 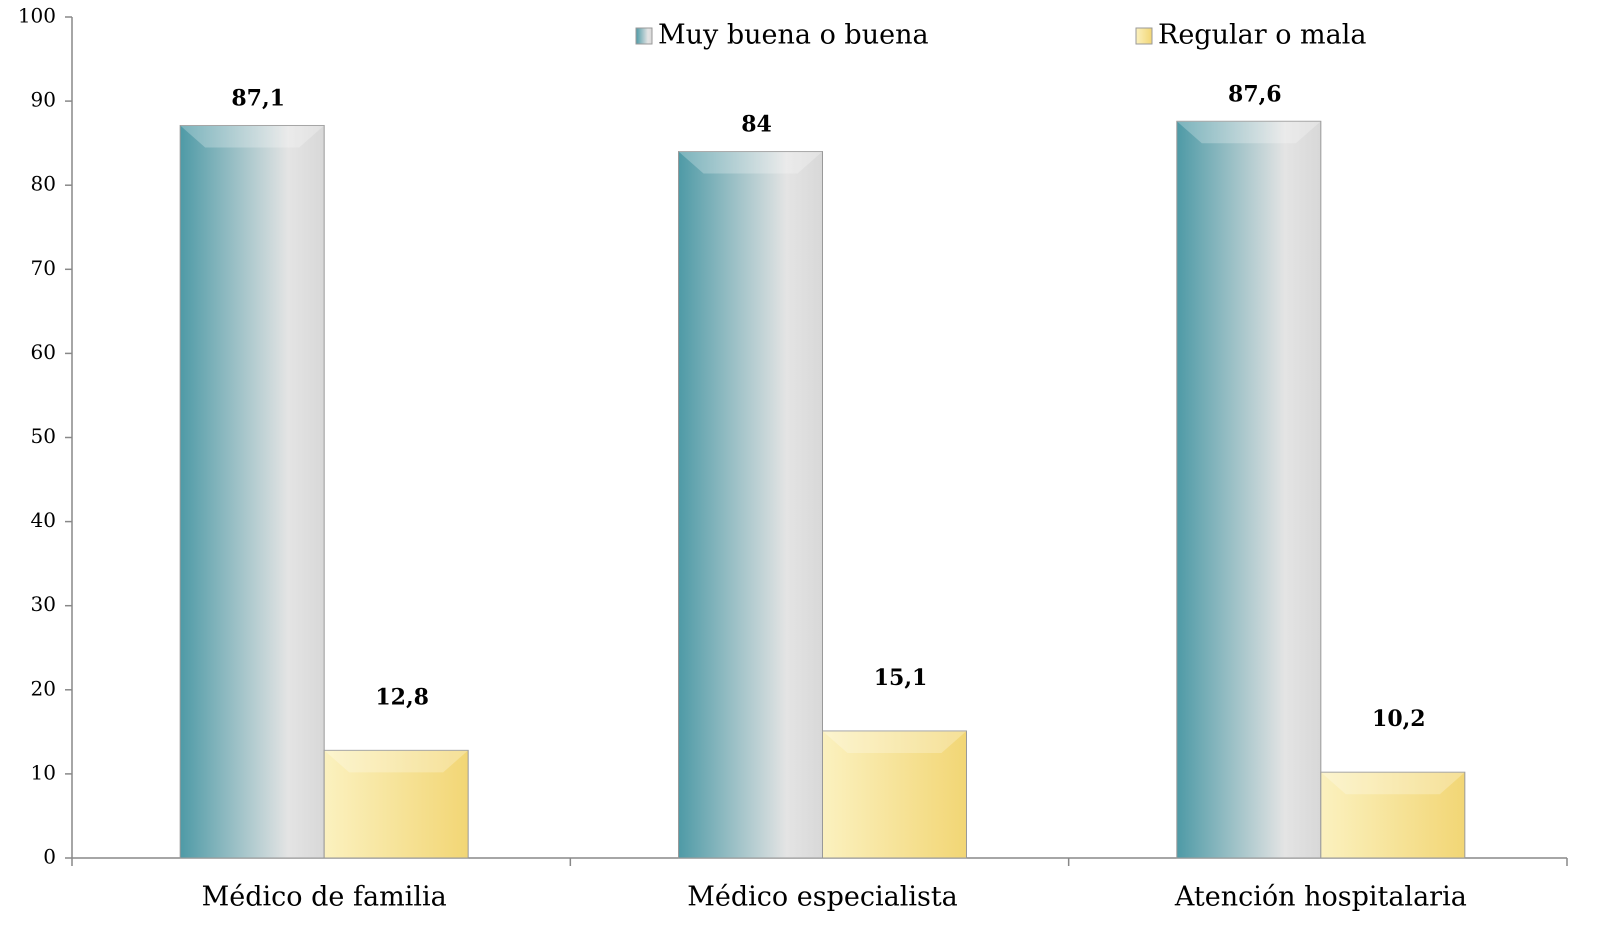 What do you see at coordinates (43, 268) in the screenshot?
I see `y-tick-label: 70` at bounding box center [43, 268].